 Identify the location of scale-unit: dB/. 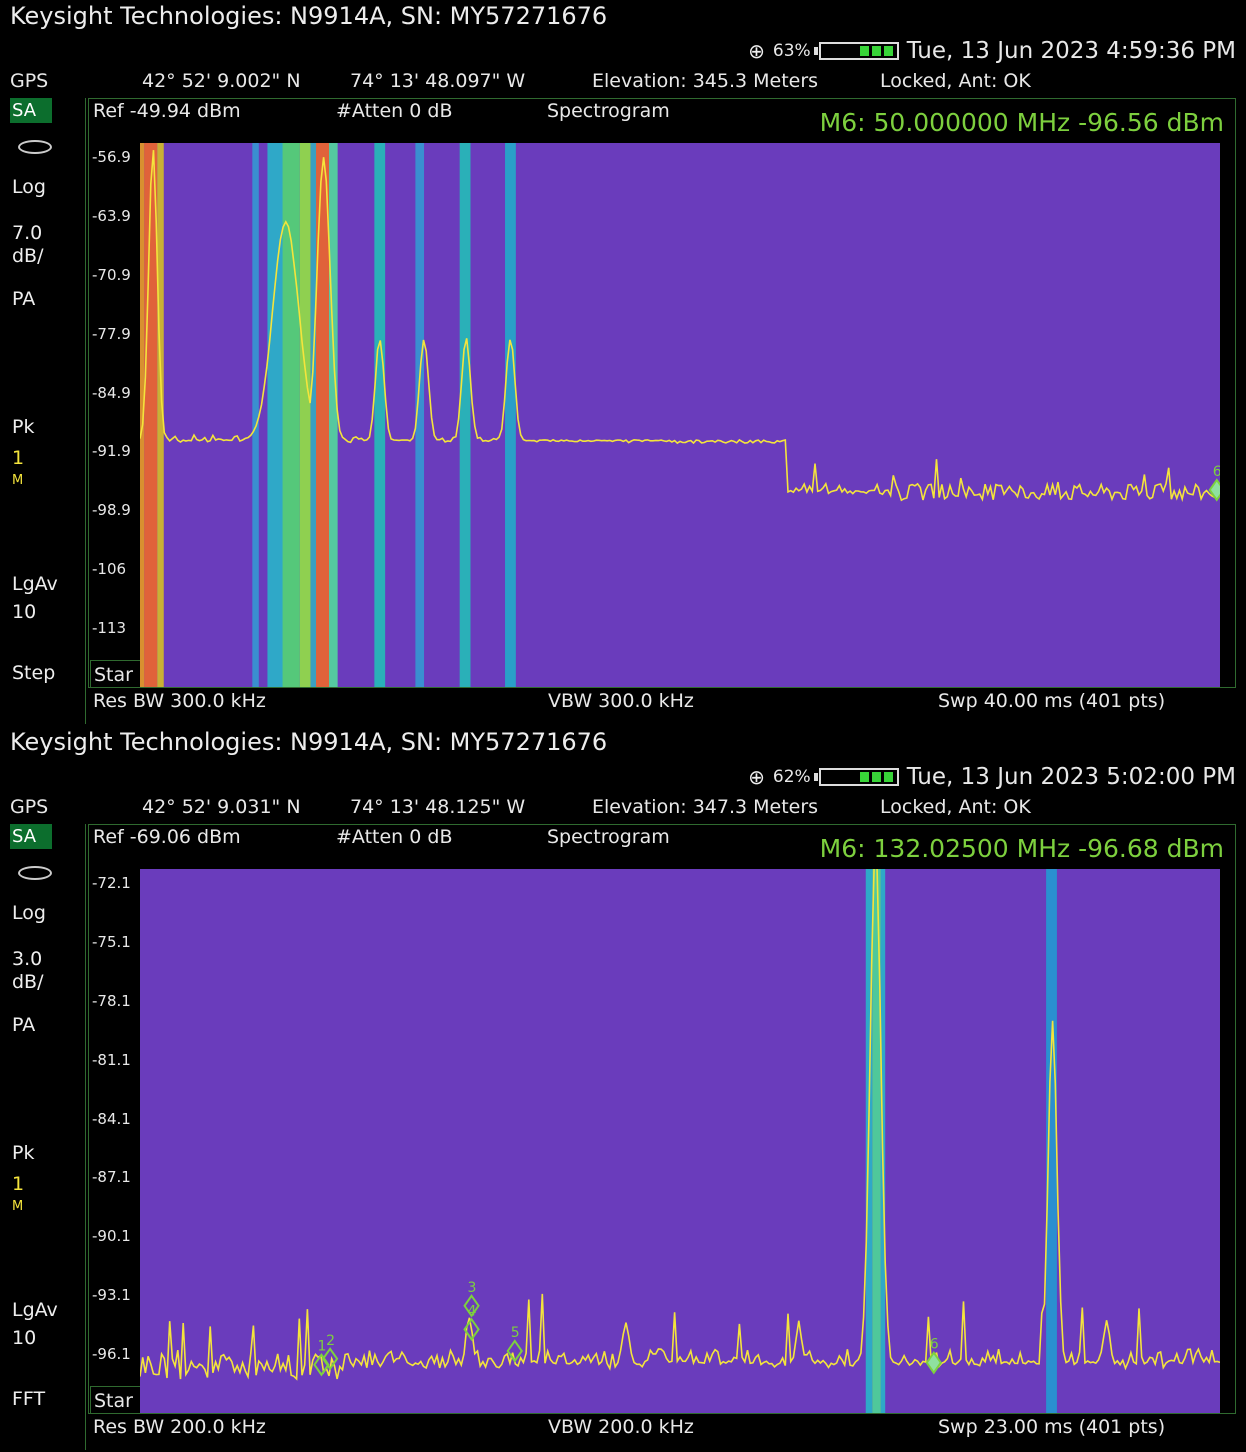
(28, 256).